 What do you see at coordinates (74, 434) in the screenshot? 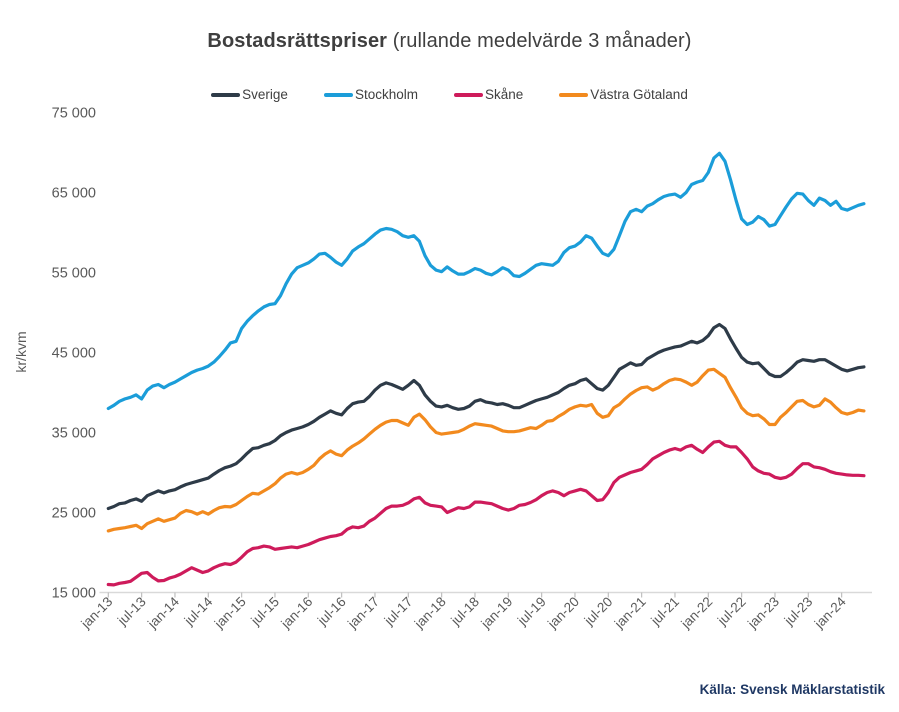
I see `y-tick-label: 35 000` at bounding box center [74, 434].